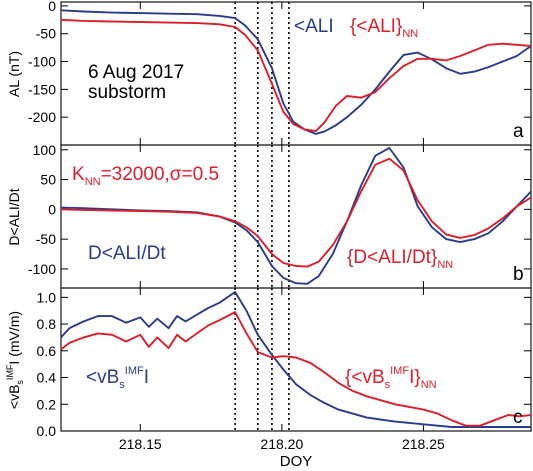 The height and width of the screenshot is (471, 533). Describe the element at coordinates (391, 378) in the screenshot. I see `panel-c-legend-predicted: {<vBs IMFI}NN` at that location.